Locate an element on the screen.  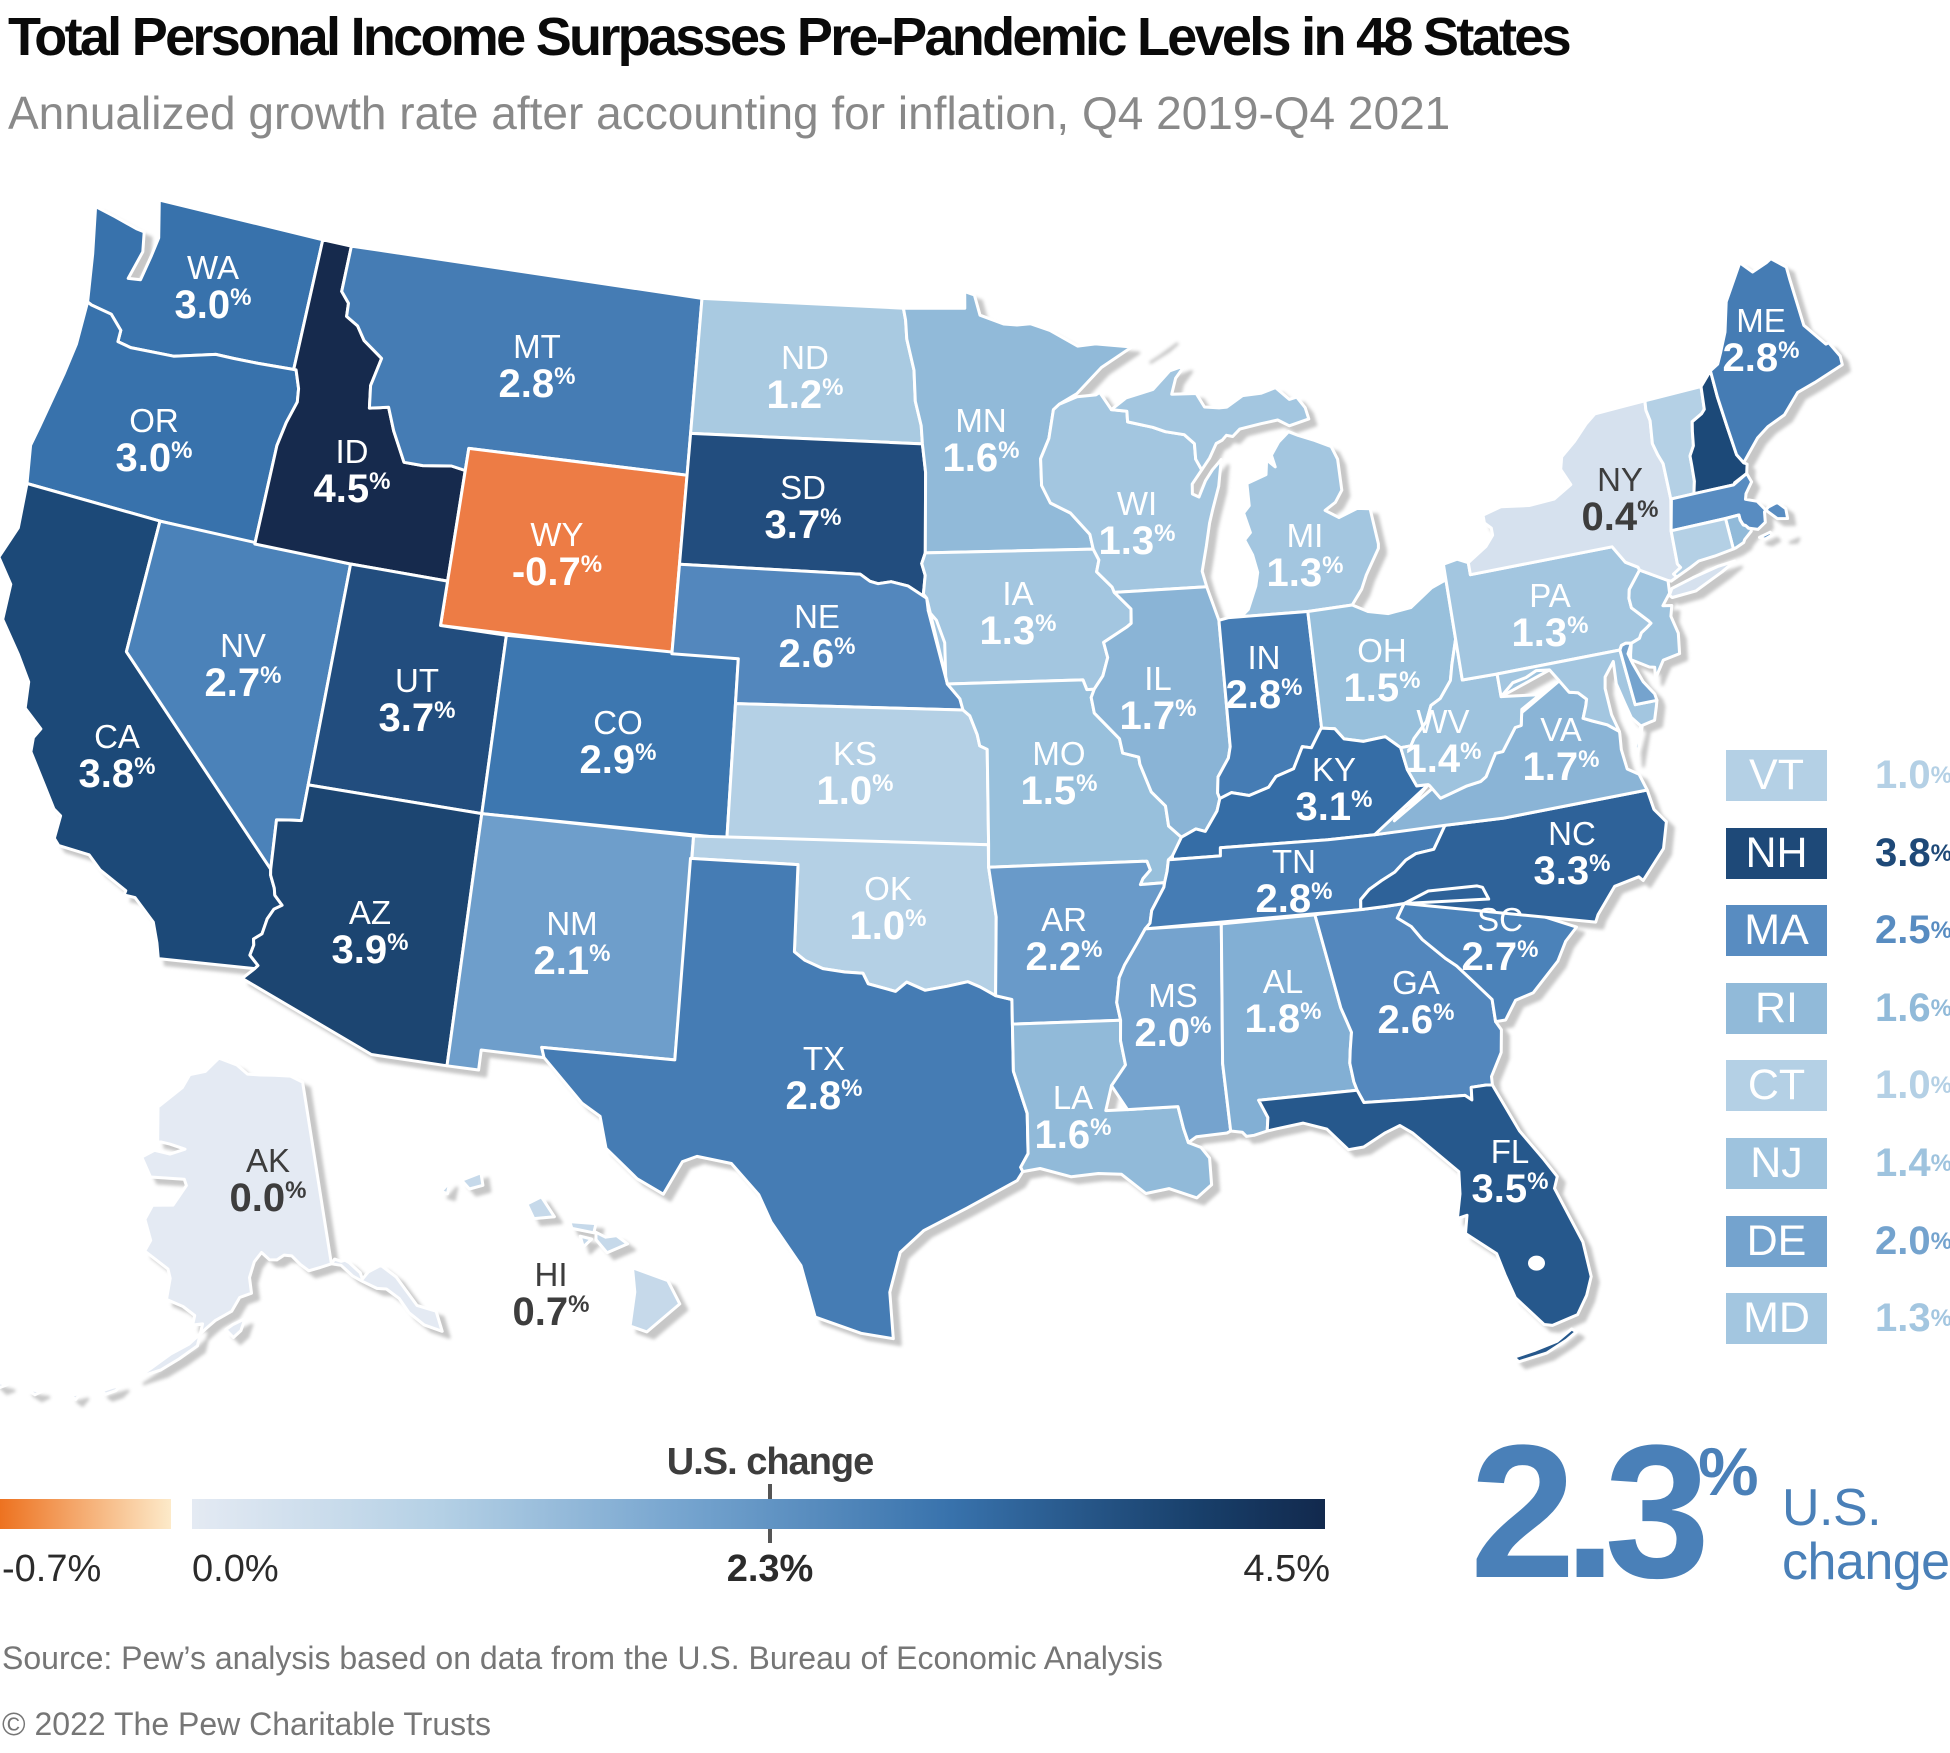
svg-text: WA is located at coordinates (213, 267).